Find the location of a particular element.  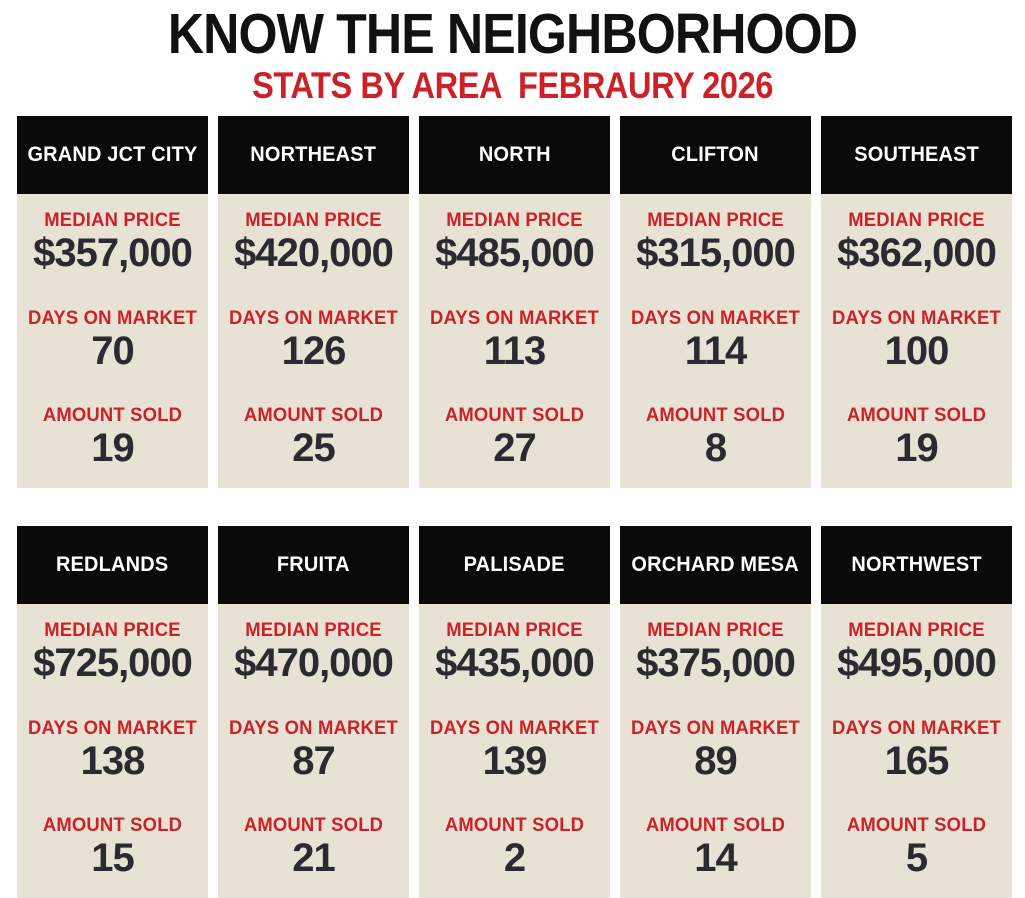

amount-sold-value: 8 is located at coordinates (715, 448).